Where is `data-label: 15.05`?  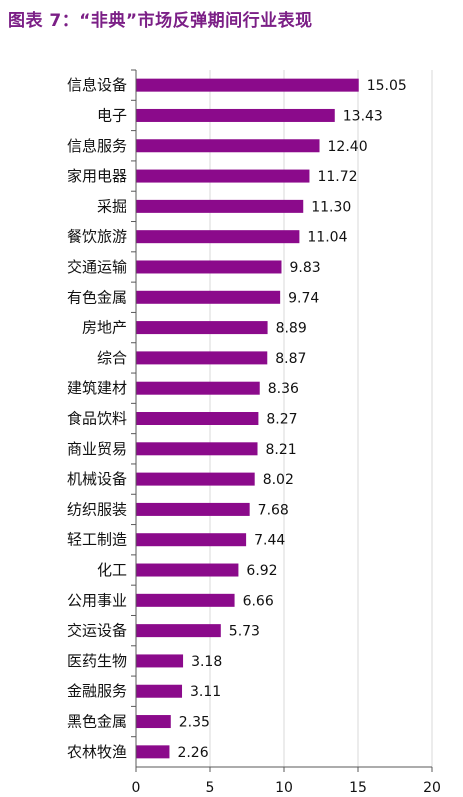 data-label: 15.05 is located at coordinates (387, 86).